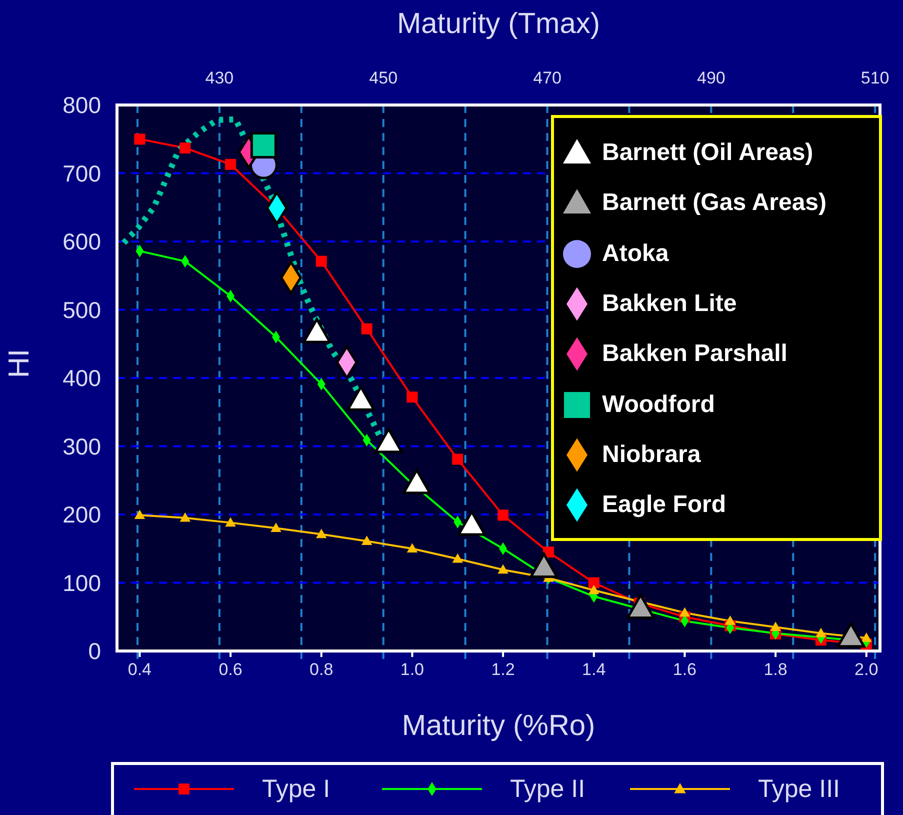 This screenshot has height=815, width=903. I want to click on legend-label: Bakken Parshall, so click(695, 354).